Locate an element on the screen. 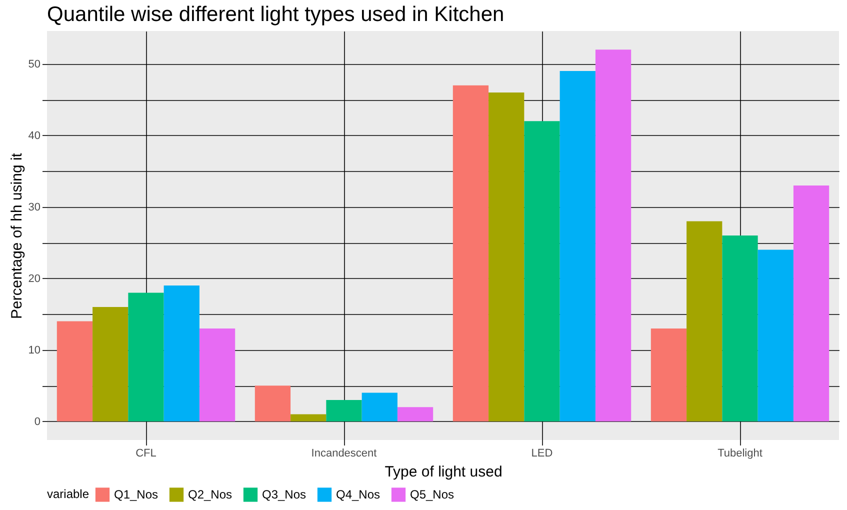 The width and height of the screenshot is (847, 510). legend-label: Q4_Nos is located at coordinates (358, 495).